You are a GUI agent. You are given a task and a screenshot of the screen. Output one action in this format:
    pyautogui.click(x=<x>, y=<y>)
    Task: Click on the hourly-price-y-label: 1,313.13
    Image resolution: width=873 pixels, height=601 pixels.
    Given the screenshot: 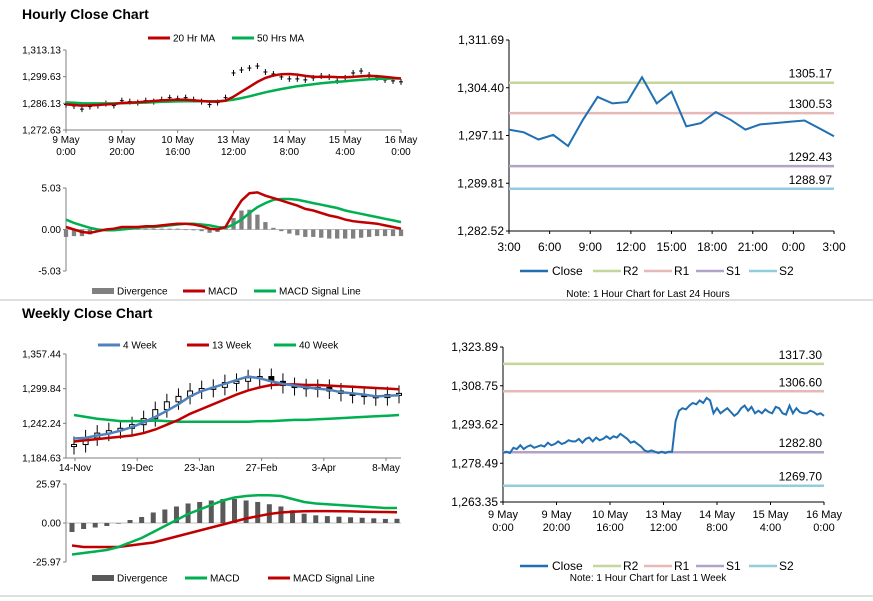 What is the action you would take?
    pyautogui.click(x=41, y=51)
    